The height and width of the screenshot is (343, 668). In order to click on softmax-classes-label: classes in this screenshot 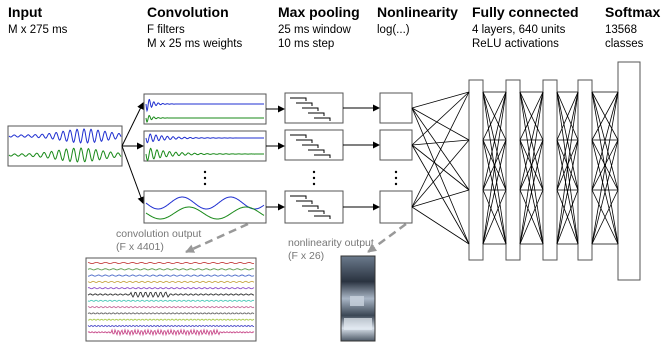, I will do `click(624, 44)`.